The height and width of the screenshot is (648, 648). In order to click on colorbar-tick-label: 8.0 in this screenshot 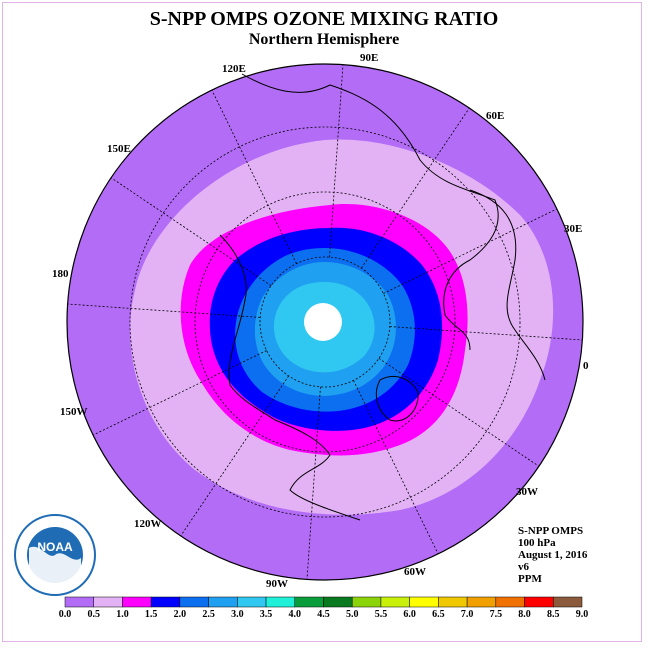, I will do `click(524, 614)`.